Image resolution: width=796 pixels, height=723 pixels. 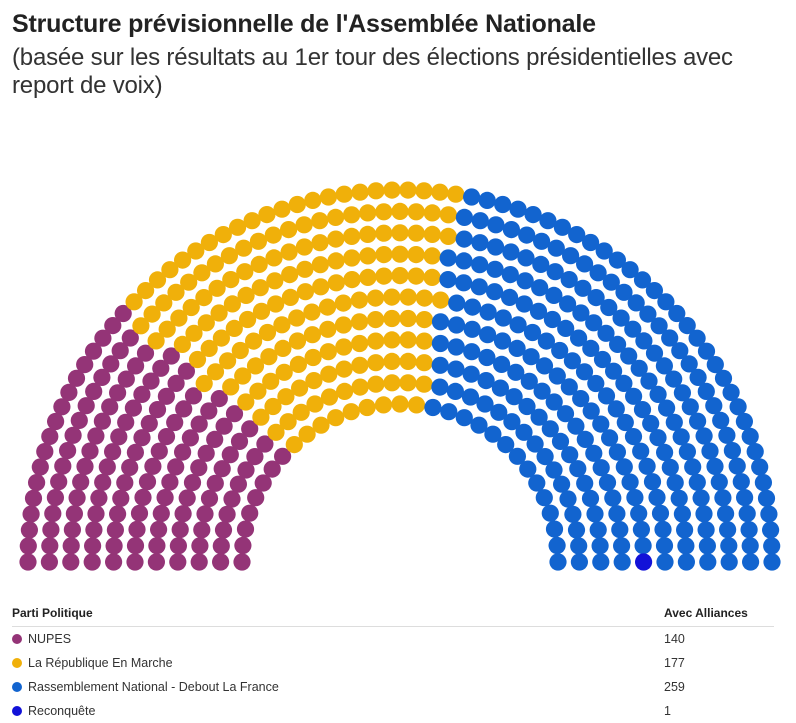 What do you see at coordinates (52, 613) in the screenshot?
I see `legend-header-party: Parti Politique` at bounding box center [52, 613].